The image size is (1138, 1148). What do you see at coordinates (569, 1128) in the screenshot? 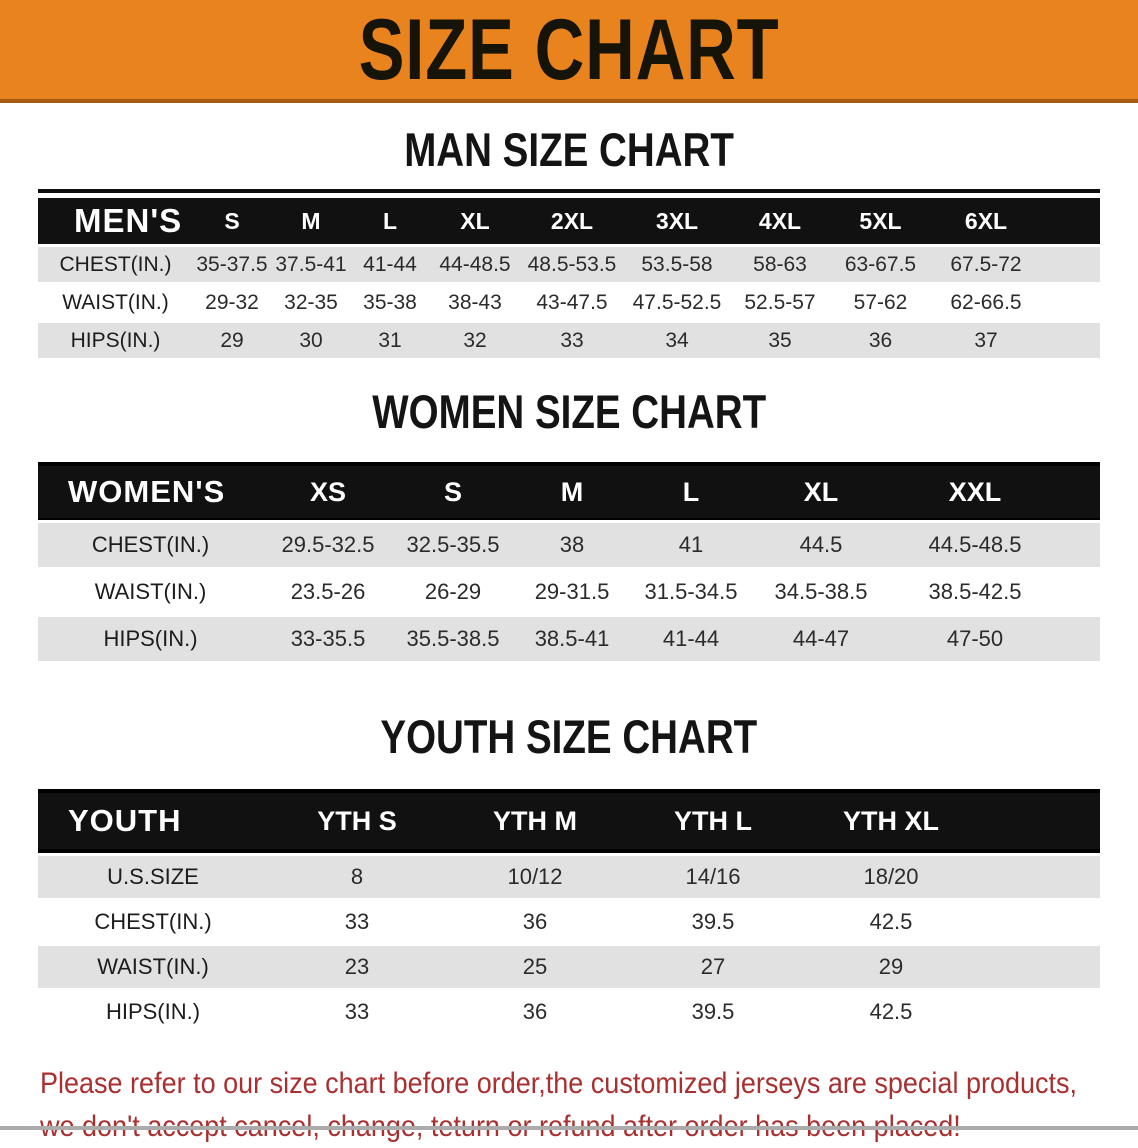
I see `bottom-divider` at bounding box center [569, 1128].